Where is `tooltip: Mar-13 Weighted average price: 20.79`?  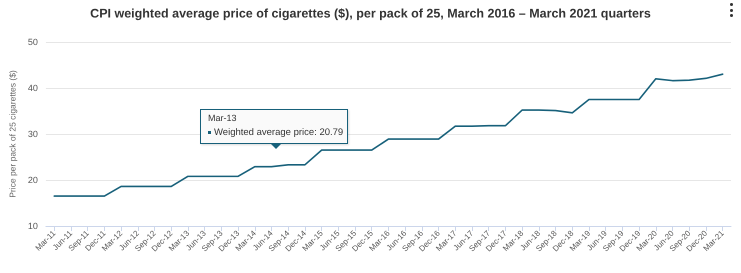
tooltip: Mar-13 Weighted average price: 20.79 is located at coordinates (275, 129).